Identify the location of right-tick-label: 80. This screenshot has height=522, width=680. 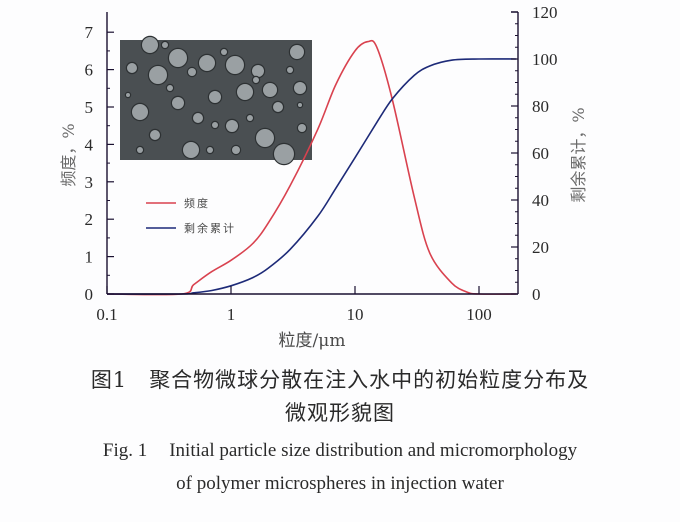
(540, 106).